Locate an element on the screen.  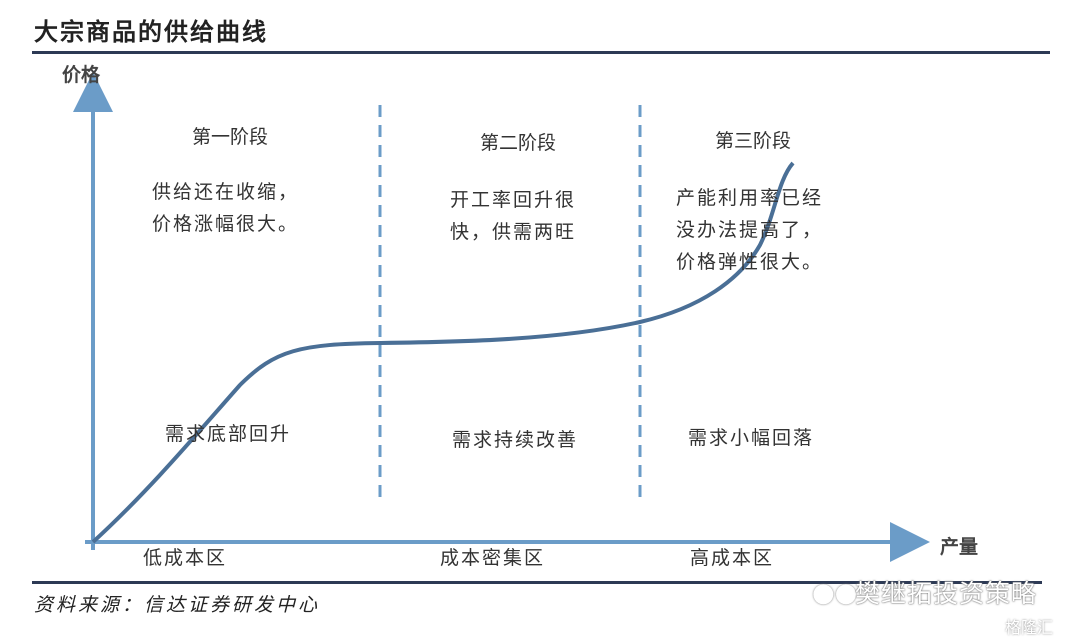
text-line: 价格涨幅很大。 is located at coordinates (226, 224).